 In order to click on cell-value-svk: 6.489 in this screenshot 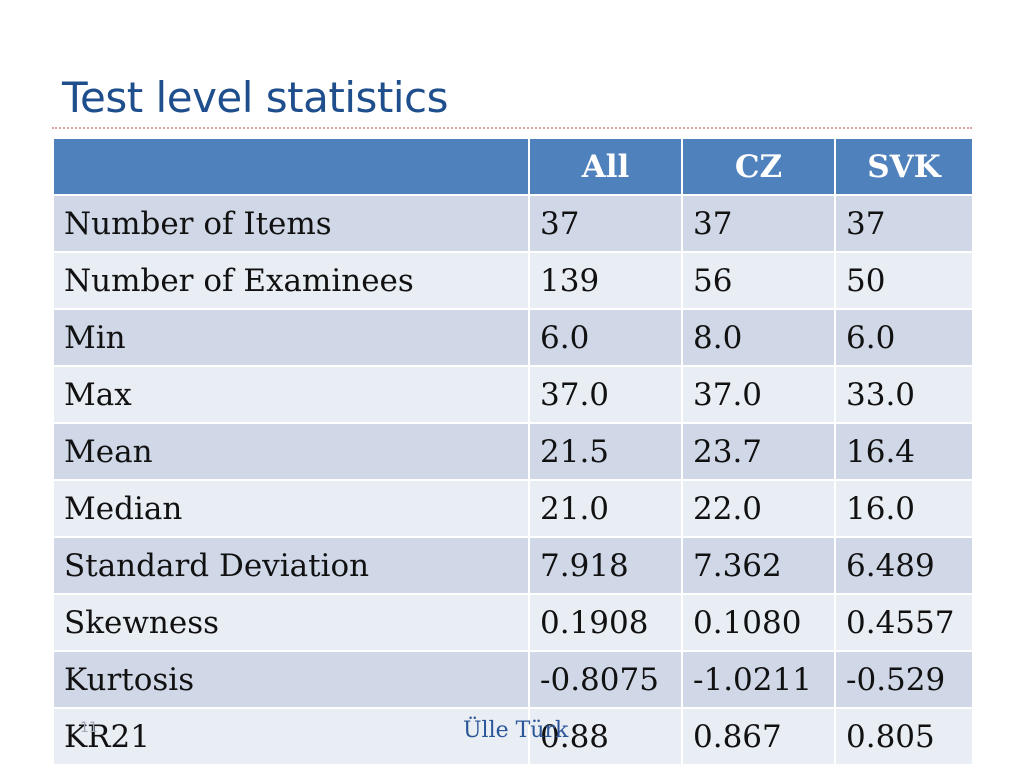, I will do `click(904, 565)`.